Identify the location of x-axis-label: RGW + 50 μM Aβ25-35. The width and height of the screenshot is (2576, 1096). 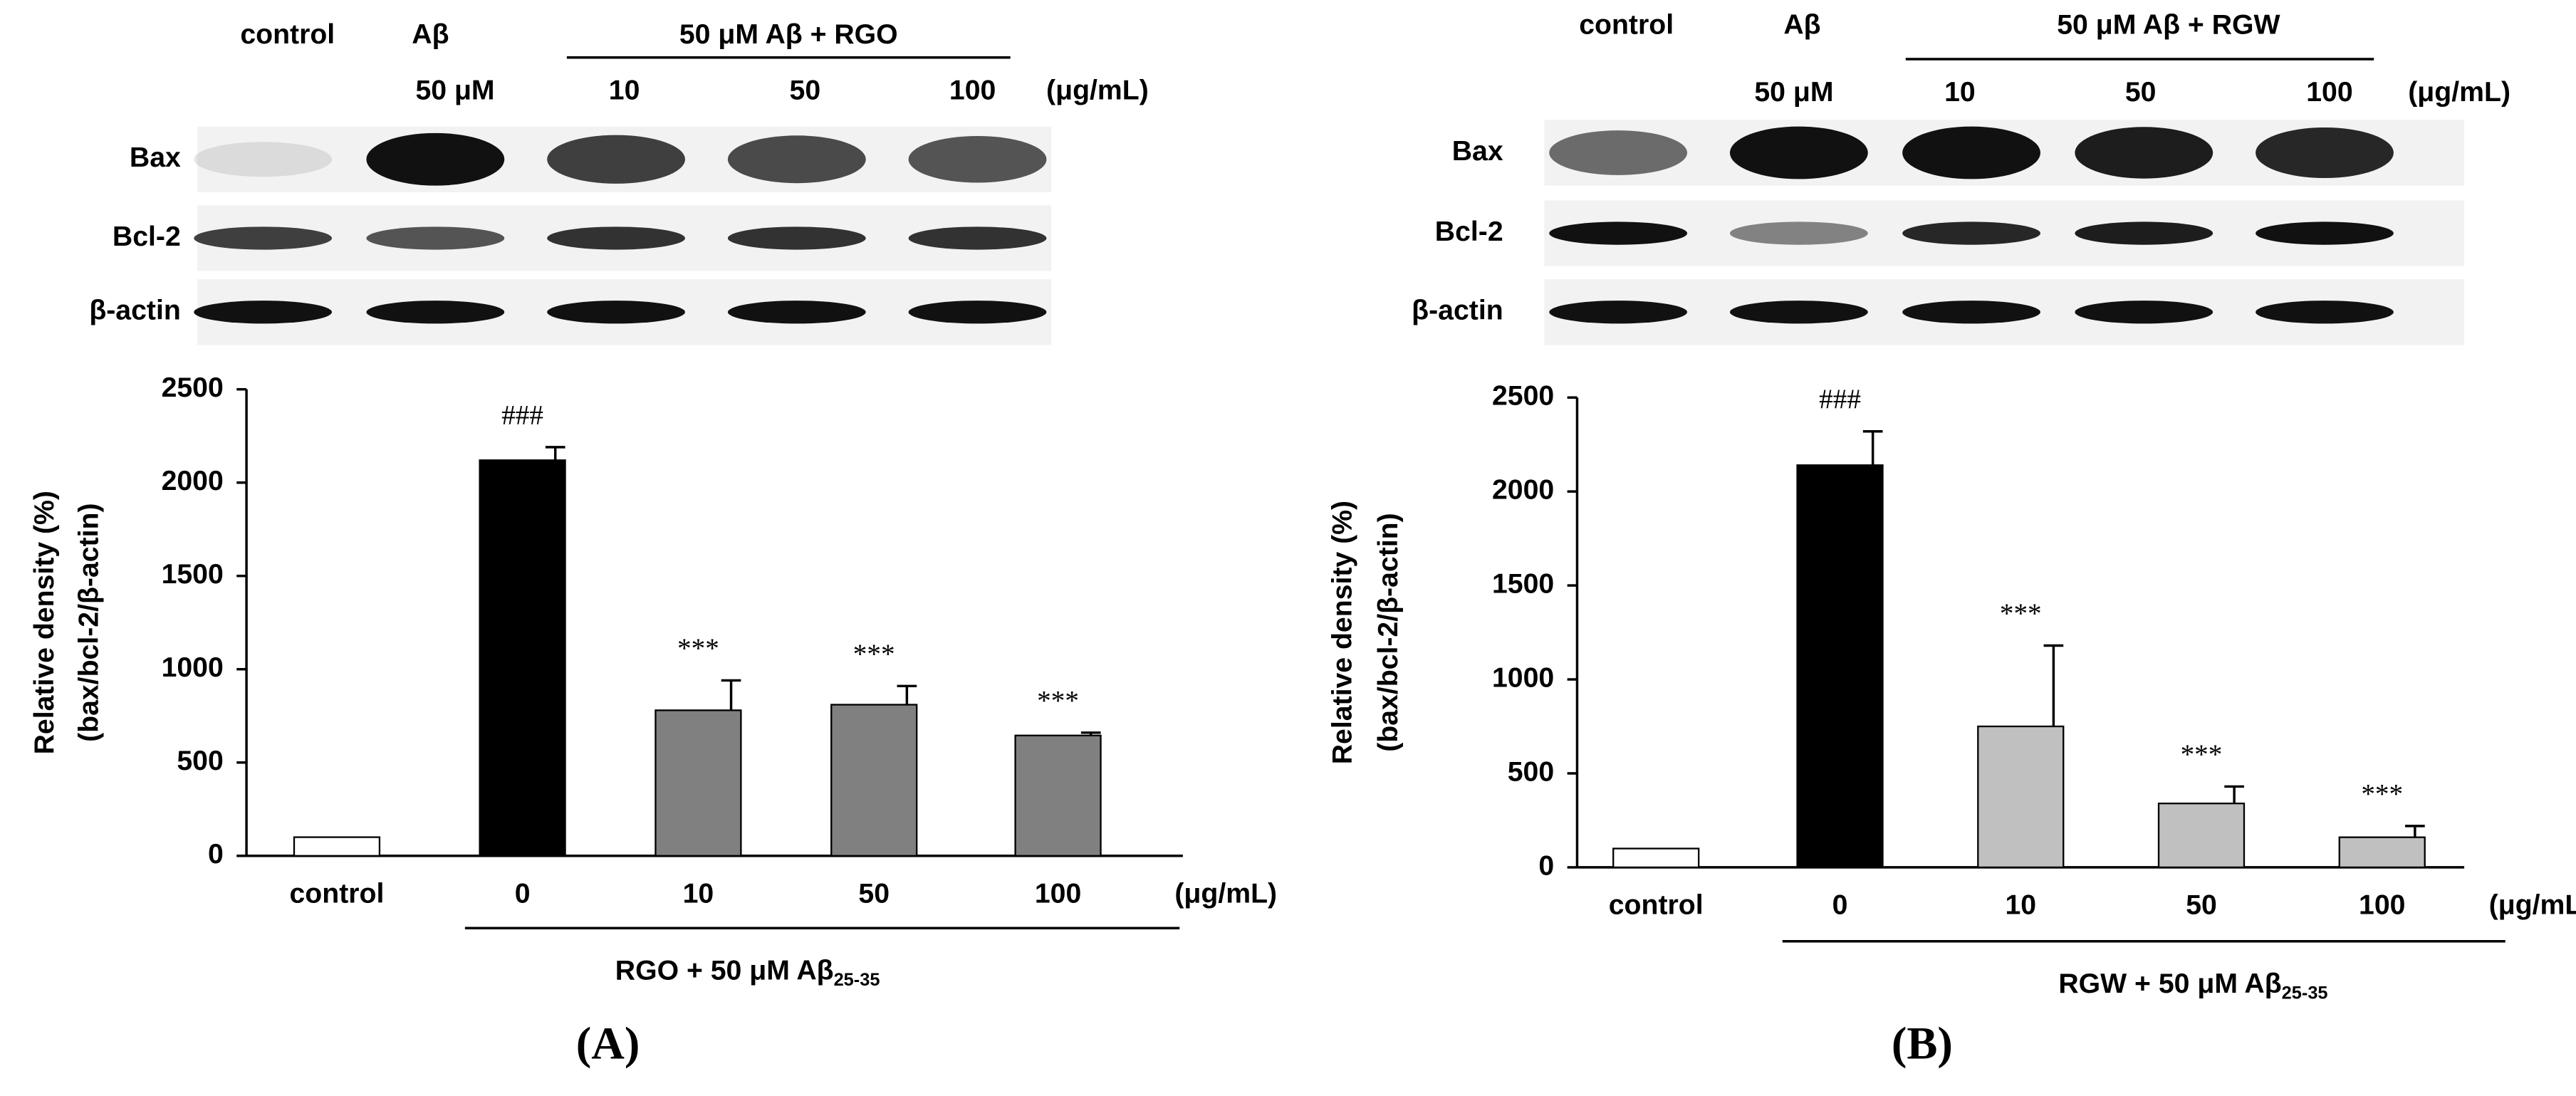
(2192, 986).